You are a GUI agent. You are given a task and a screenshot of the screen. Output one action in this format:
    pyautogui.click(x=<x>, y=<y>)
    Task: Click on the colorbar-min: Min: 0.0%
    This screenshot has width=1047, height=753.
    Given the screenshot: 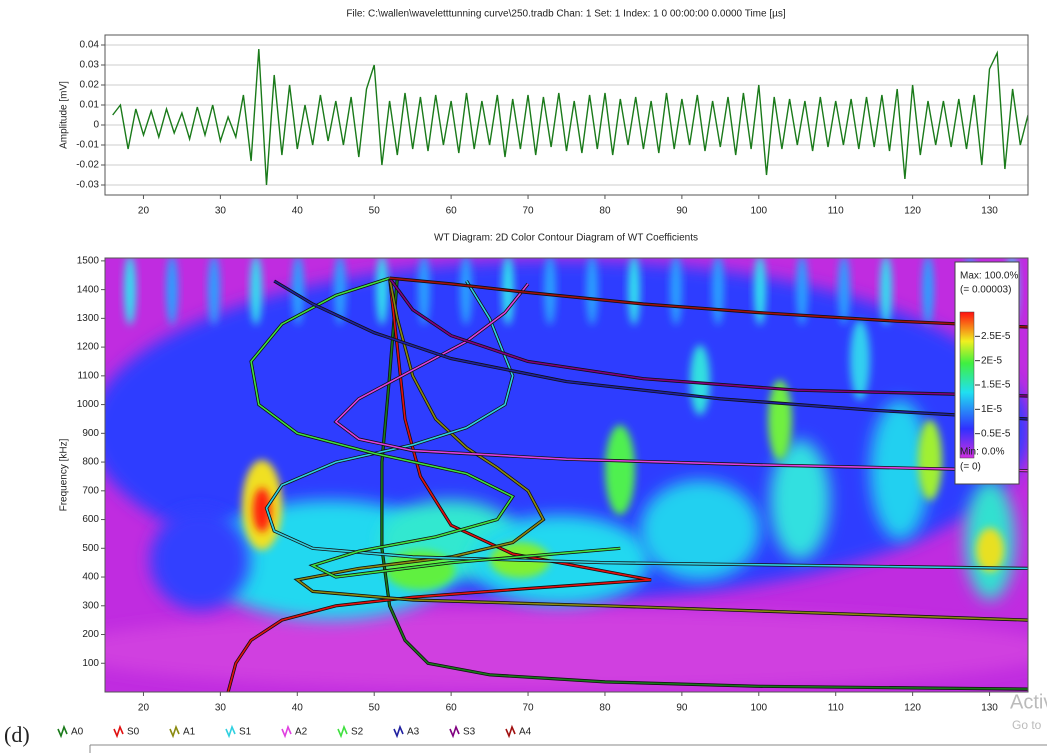 What is the action you would take?
    pyautogui.click(x=982, y=452)
    